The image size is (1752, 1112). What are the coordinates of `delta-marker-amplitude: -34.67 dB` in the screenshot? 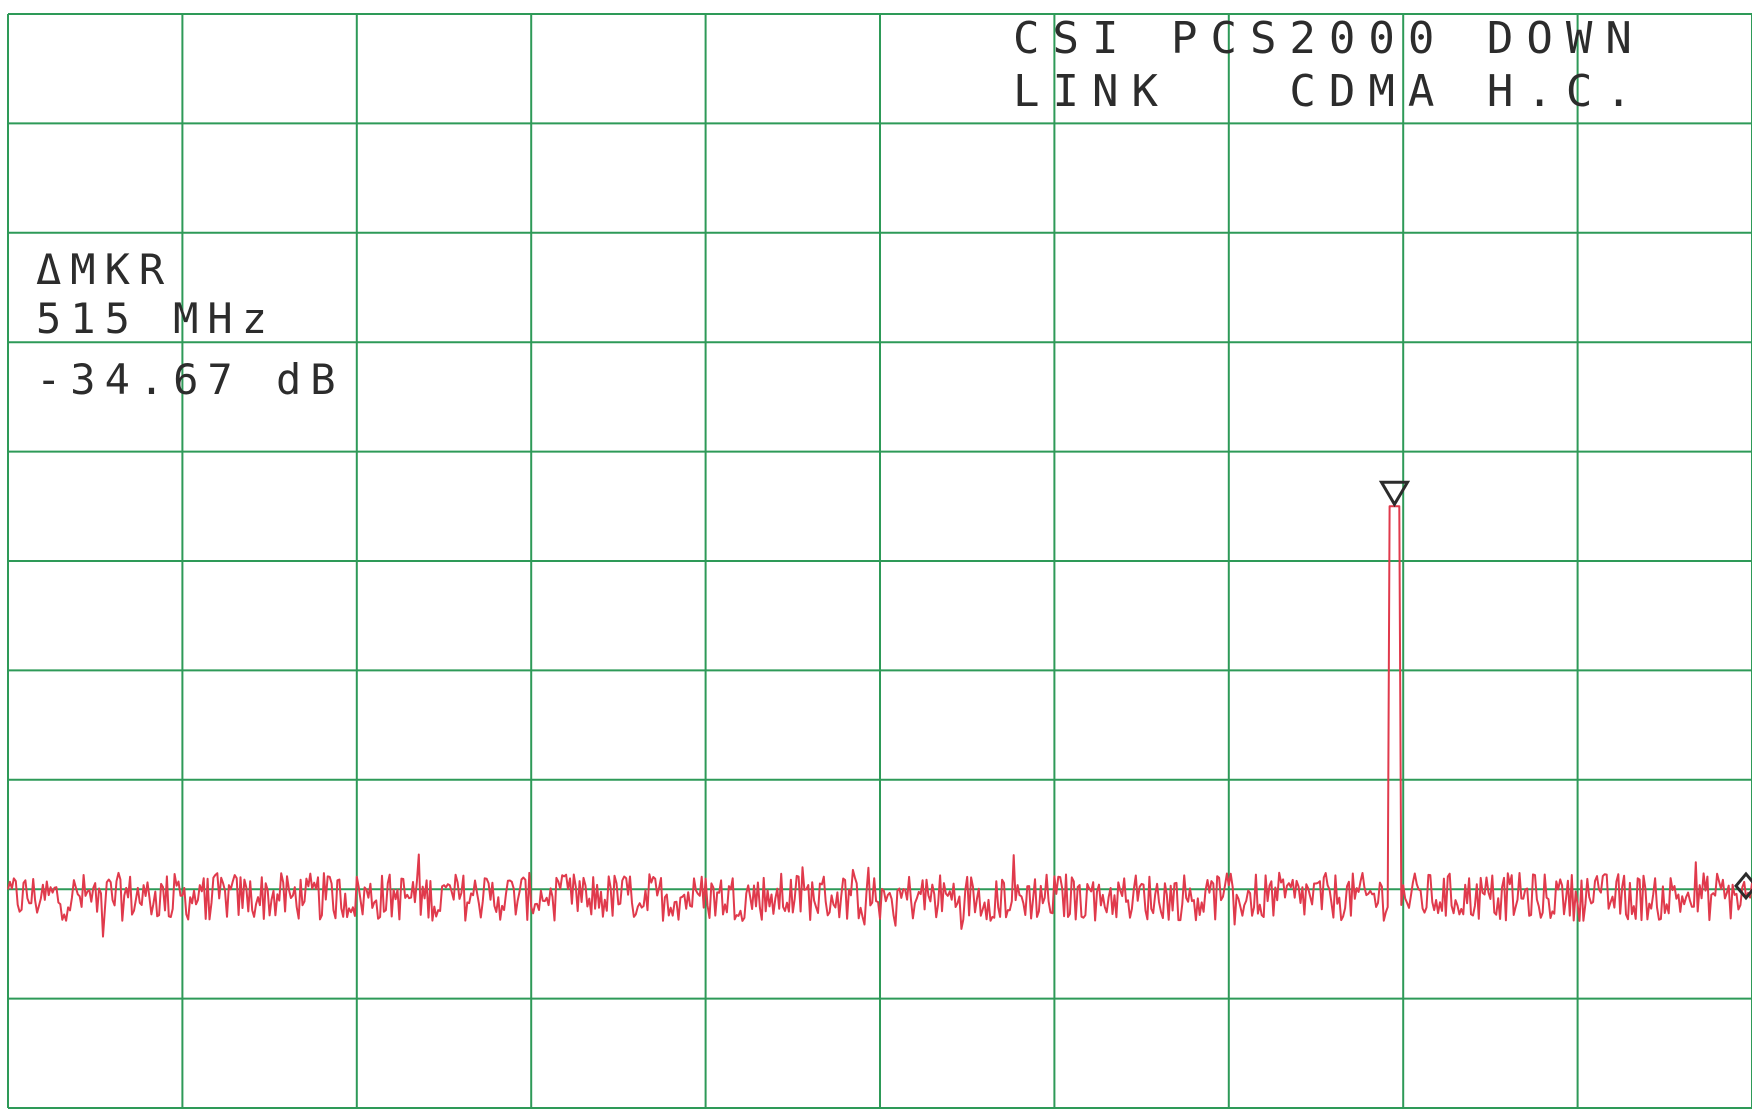 It's located at (190, 379).